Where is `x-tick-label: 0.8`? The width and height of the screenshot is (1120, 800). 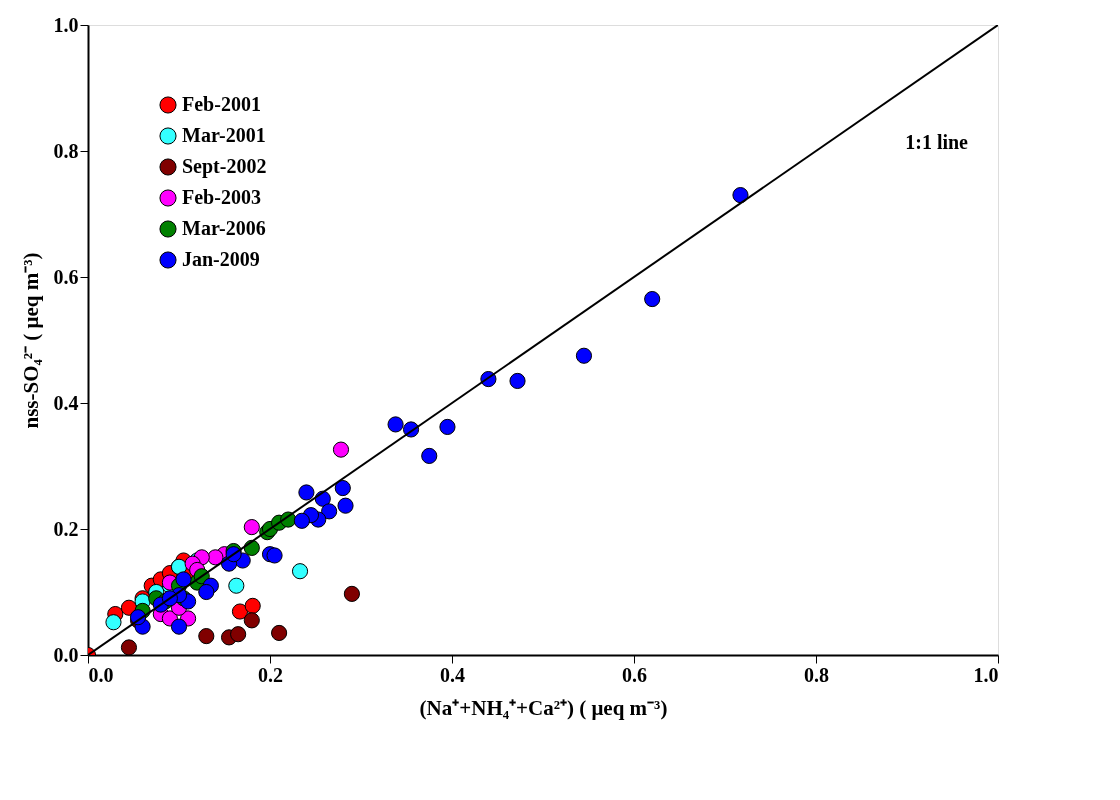 x-tick-label: 0.8 is located at coordinates (816, 674).